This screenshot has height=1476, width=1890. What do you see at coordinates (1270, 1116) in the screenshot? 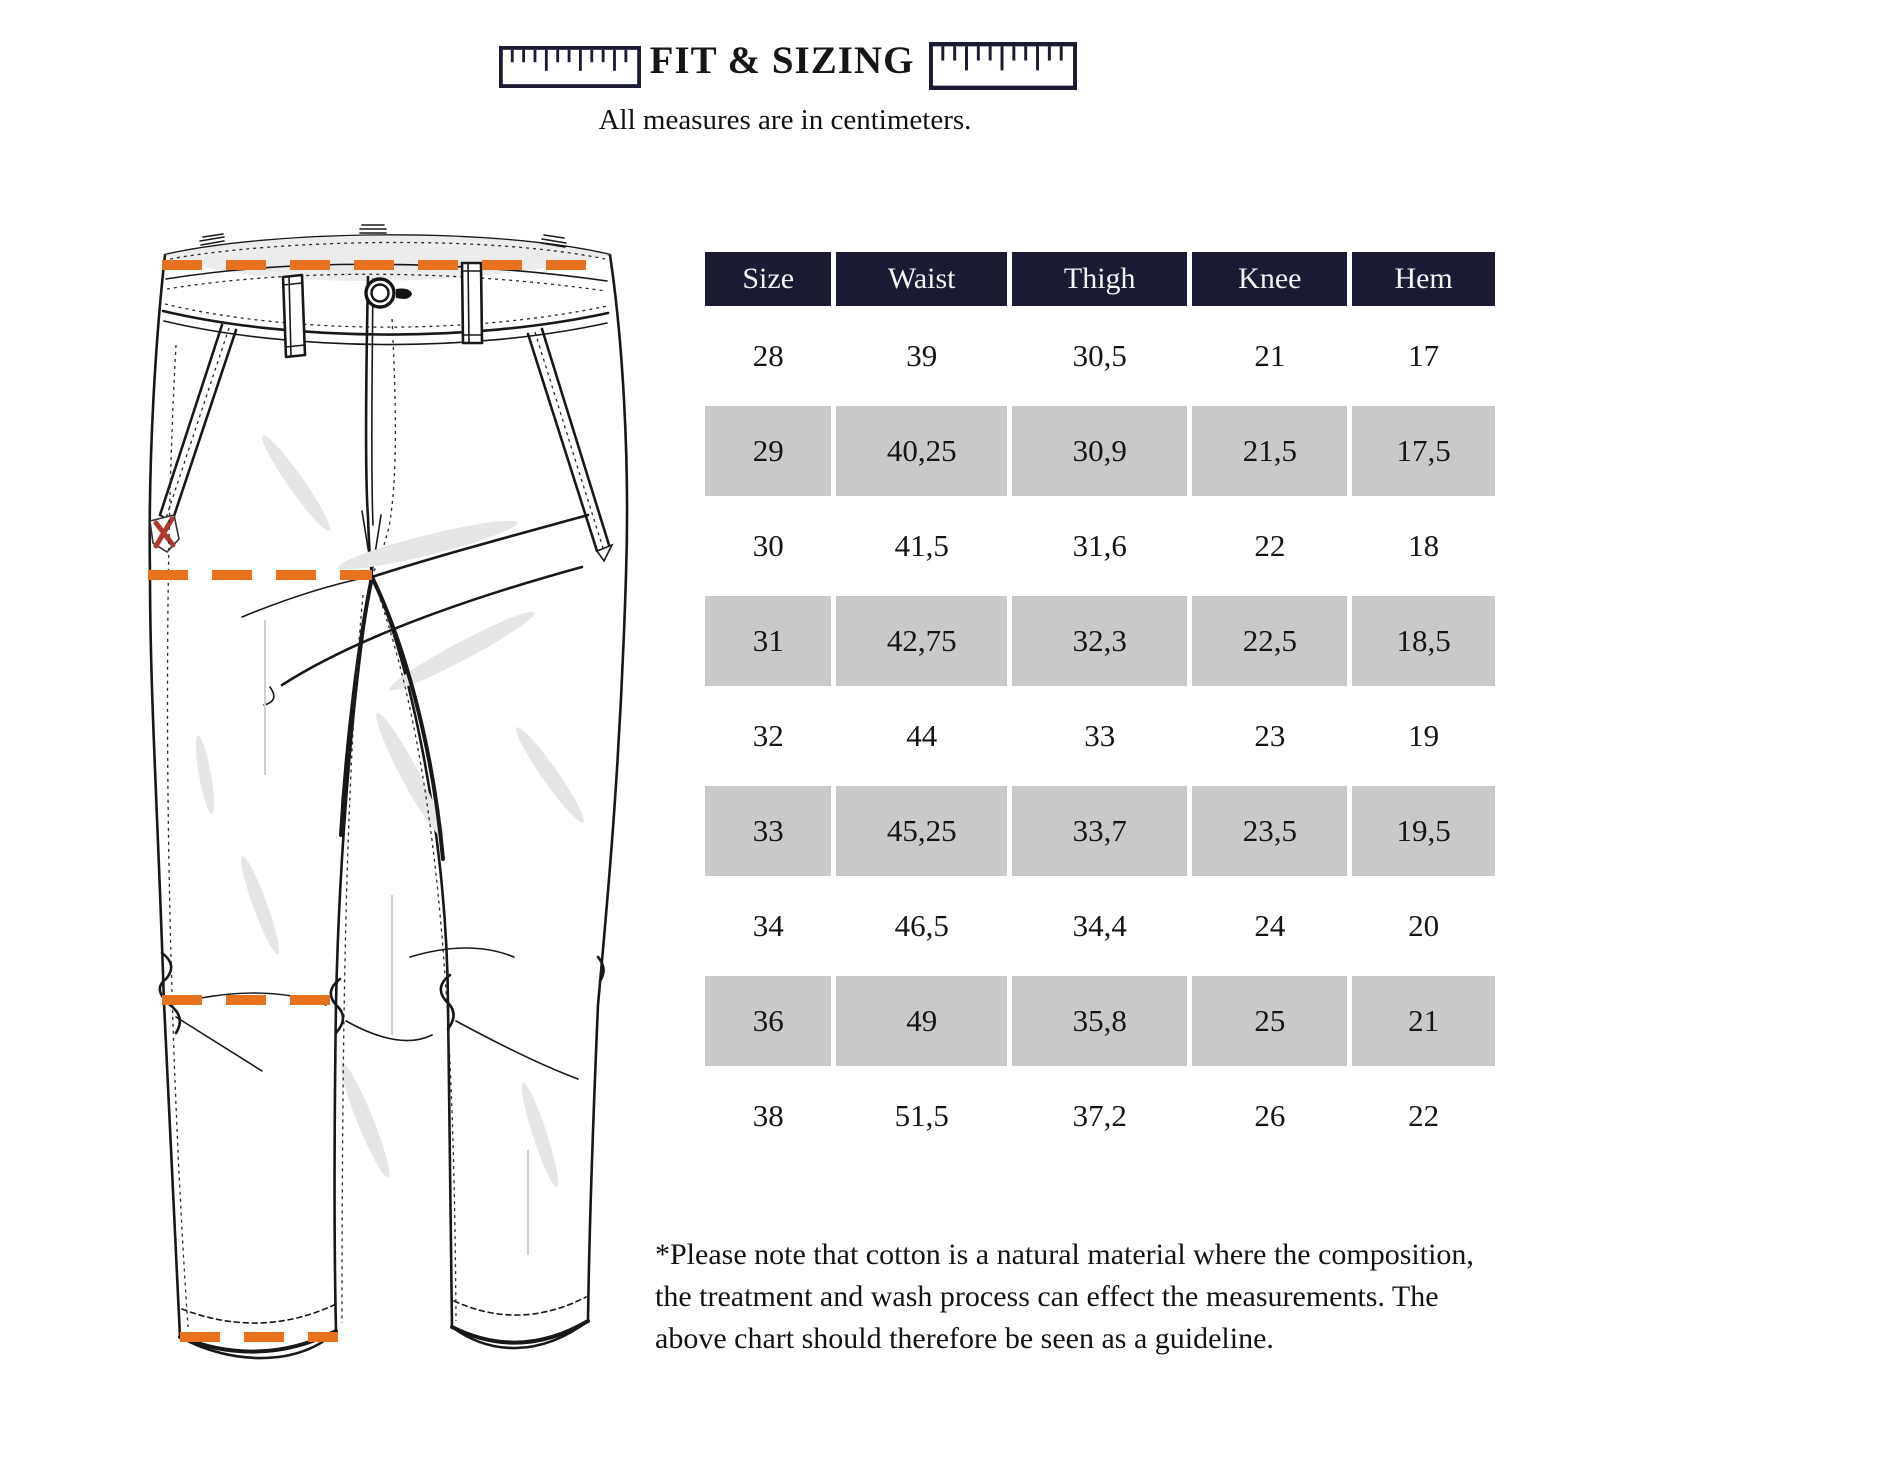
I see `table-cell: 26` at bounding box center [1270, 1116].